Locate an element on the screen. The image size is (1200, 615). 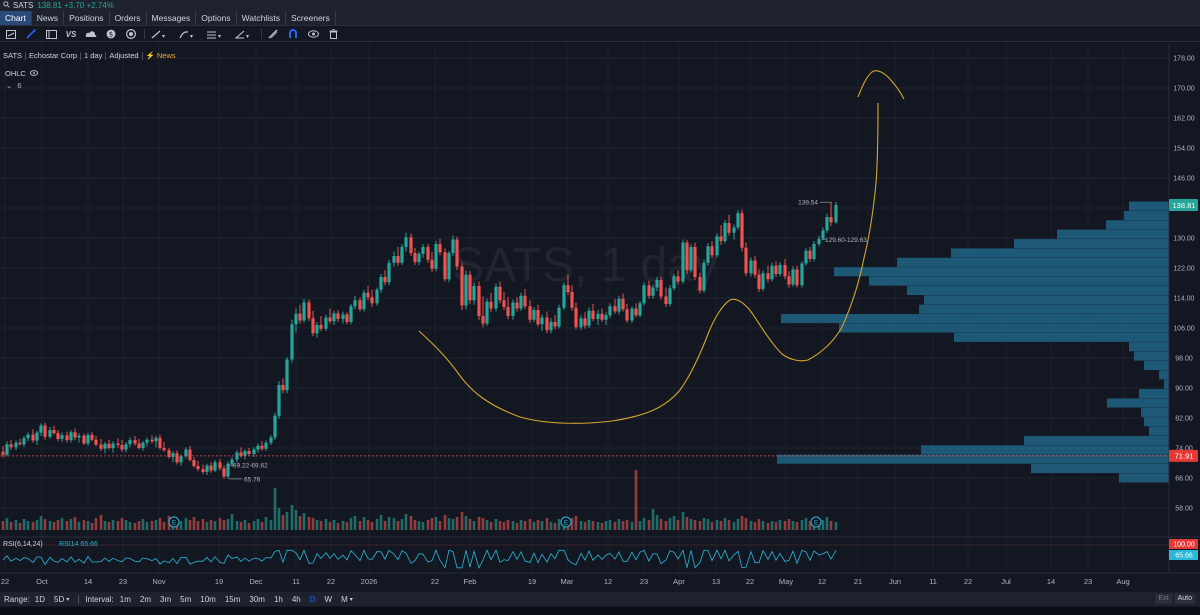
eye-icon is located at coordinates (313, 34).